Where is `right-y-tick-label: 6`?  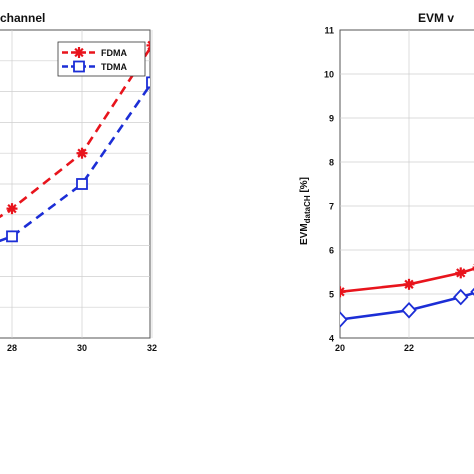 right-y-tick-label: 6 is located at coordinates (331, 251).